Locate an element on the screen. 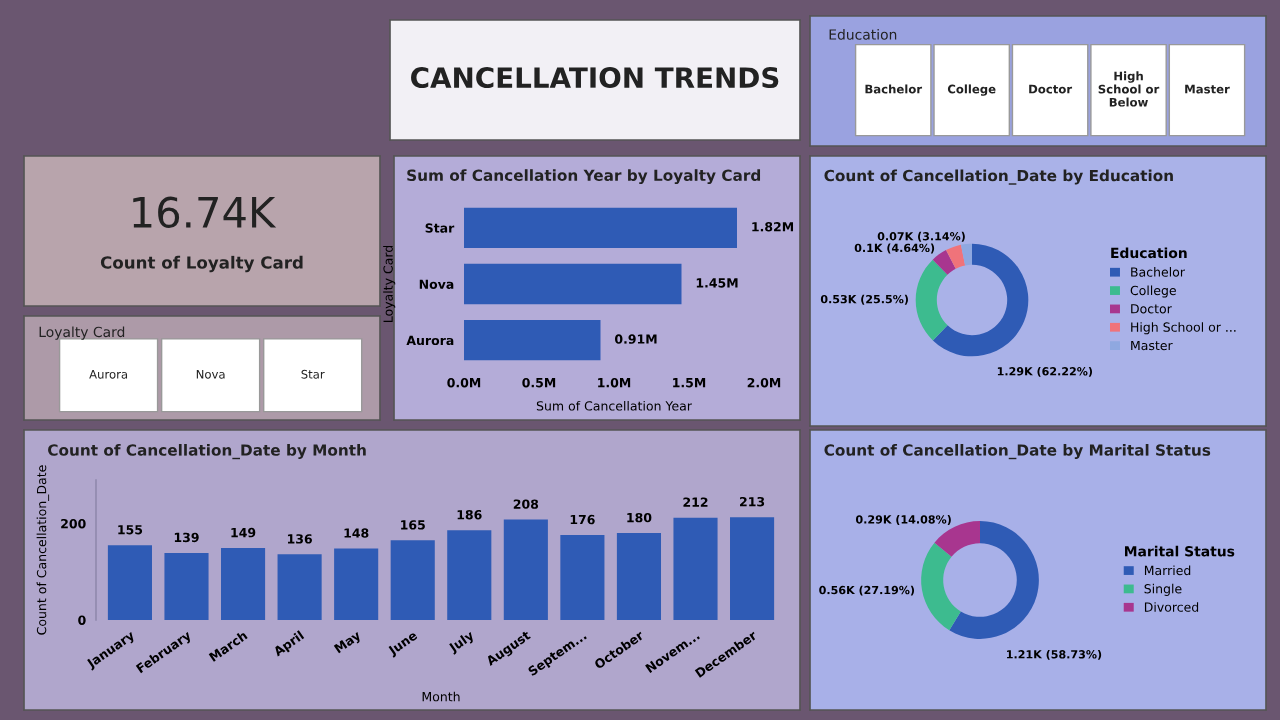 Image resolution: width=1280 pixels, height=720 pixels. text: 16.74K is located at coordinates (205, 212).